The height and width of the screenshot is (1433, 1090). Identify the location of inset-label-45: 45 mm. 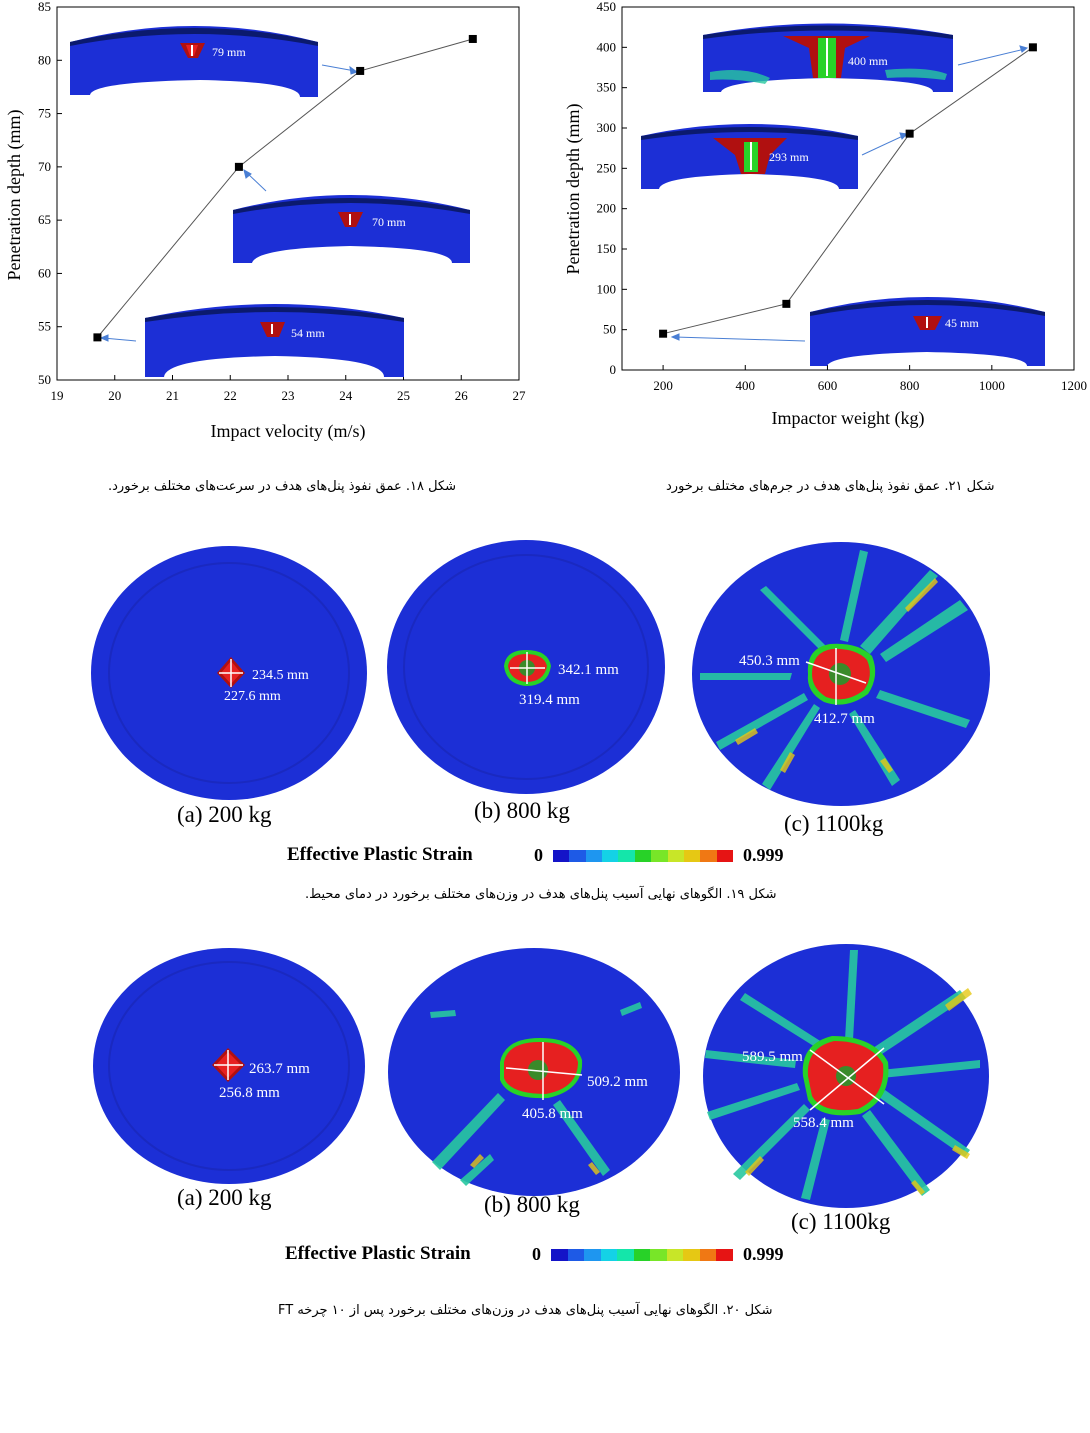
(962, 323).